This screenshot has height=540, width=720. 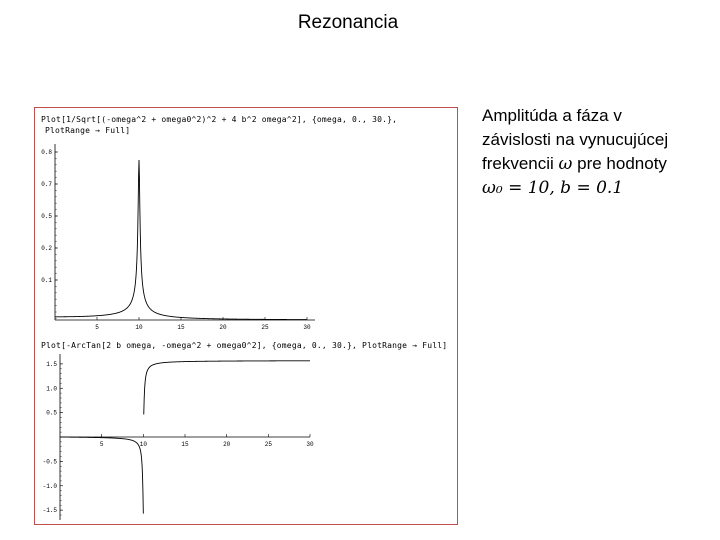 I want to click on description-line2: závislosti na vynucujúcej, so click(x=575, y=139).